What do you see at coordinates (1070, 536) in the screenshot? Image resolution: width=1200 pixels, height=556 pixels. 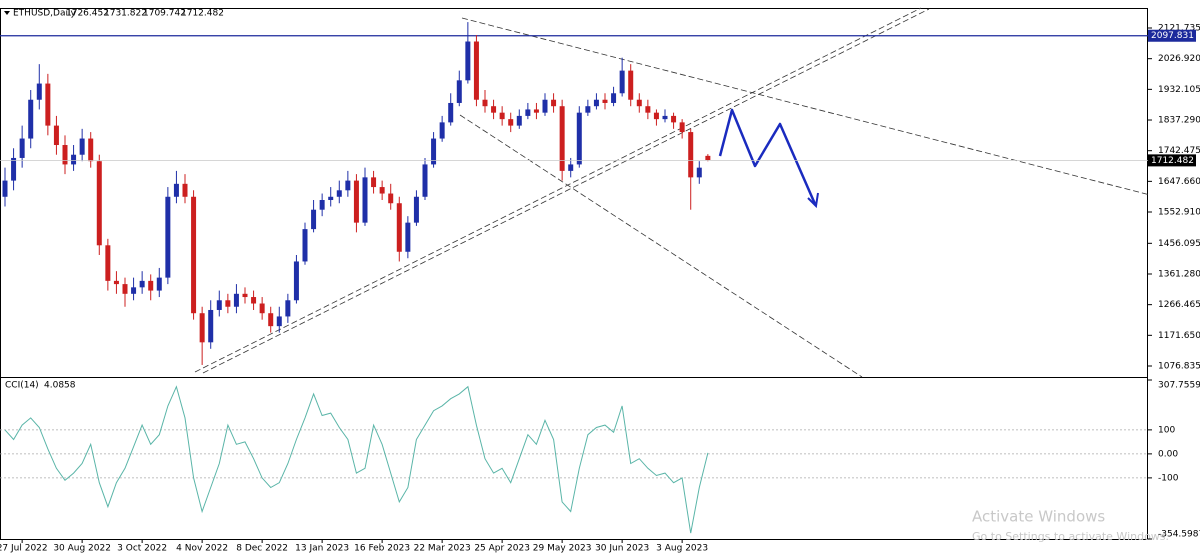 I see `watermark-subtitle: Go to Settings to activate Windows.` at bounding box center [1070, 536].